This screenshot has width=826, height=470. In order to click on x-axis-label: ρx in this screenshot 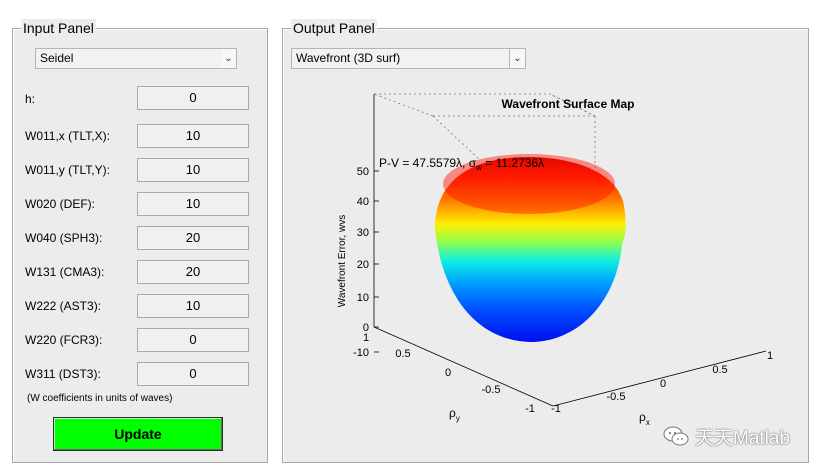, I will do `click(644, 418)`.